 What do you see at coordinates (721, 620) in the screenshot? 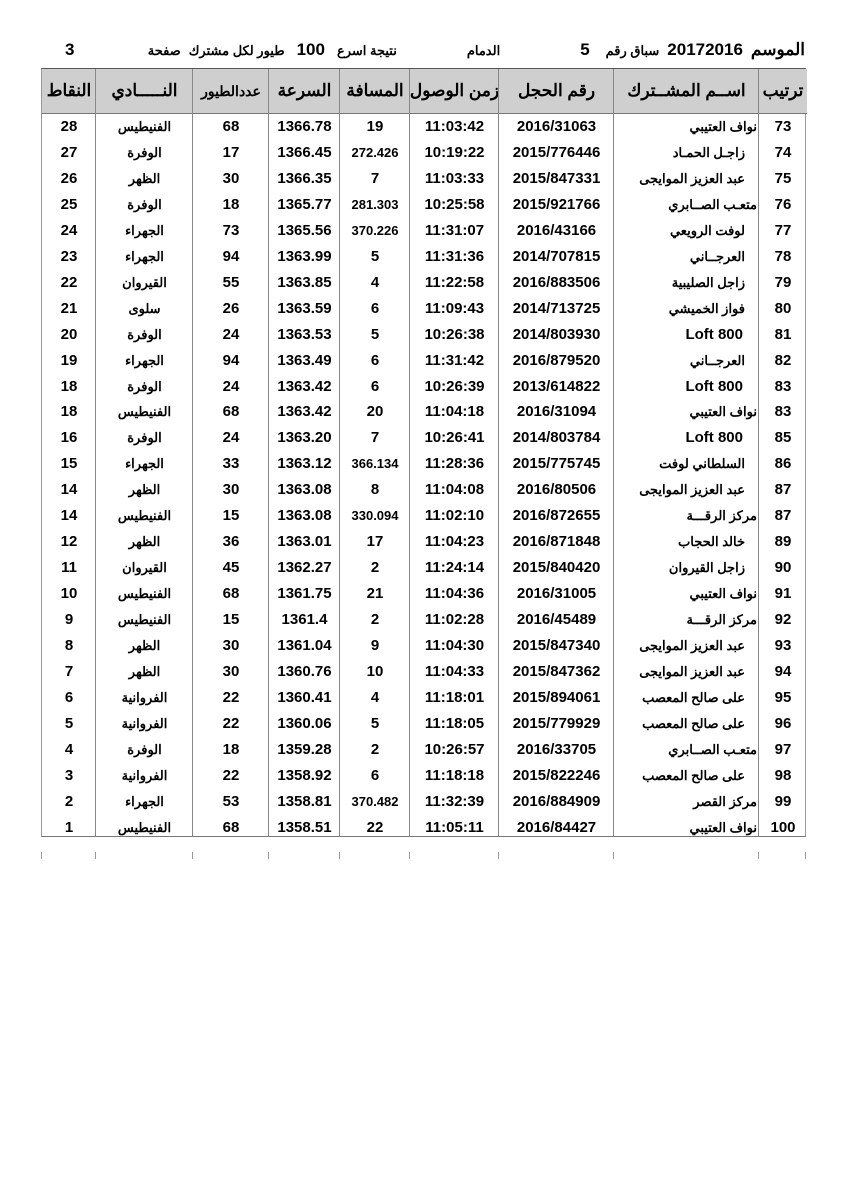
I see `cell-name: مركز الرقـــة` at bounding box center [721, 620].